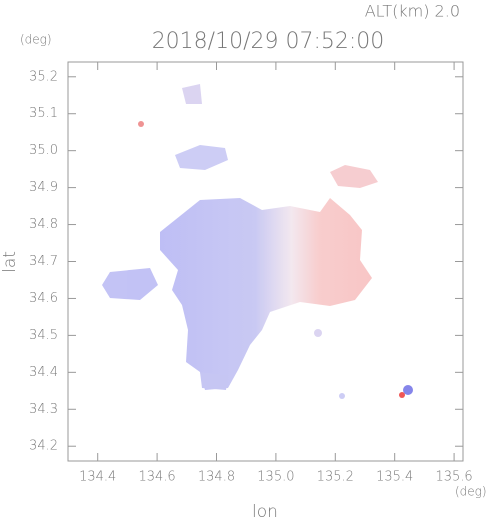  Describe the element at coordinates (10, 262) in the screenshot. I see `y-axis-label: lat` at that location.